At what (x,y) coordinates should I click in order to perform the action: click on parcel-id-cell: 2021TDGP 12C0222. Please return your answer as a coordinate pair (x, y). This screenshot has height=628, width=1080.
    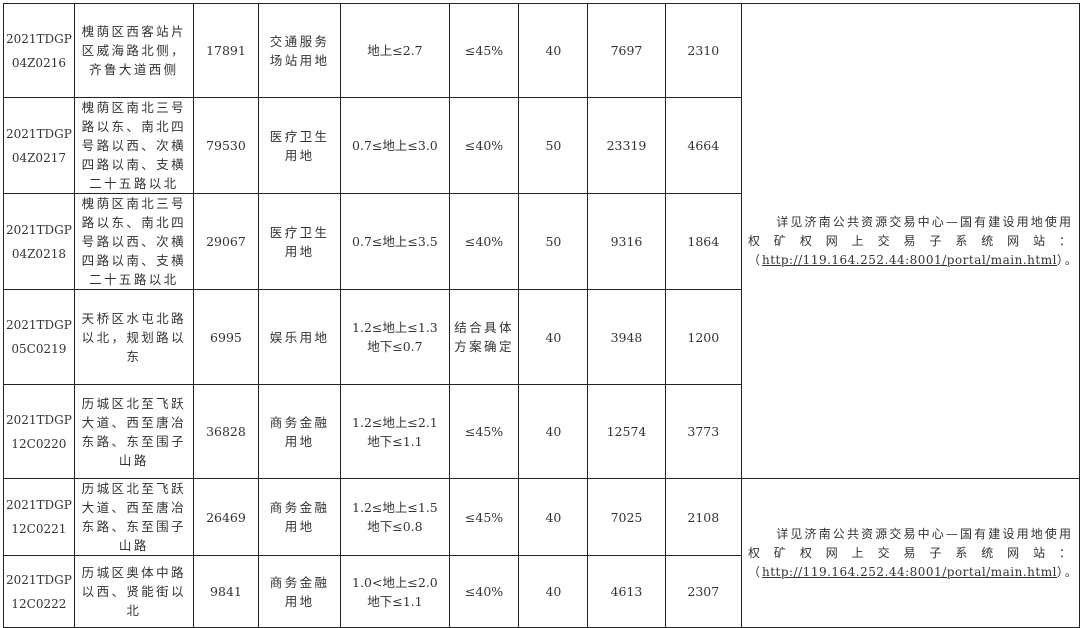
    Looking at the image, I should click on (39, 591).